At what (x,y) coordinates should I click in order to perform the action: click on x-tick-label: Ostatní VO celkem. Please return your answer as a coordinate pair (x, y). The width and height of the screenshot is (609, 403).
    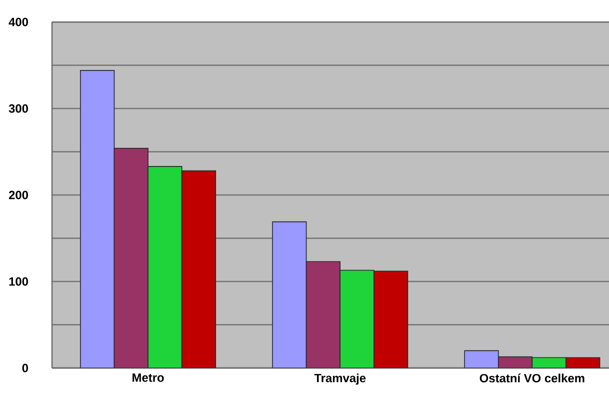
    Looking at the image, I should click on (532, 378).